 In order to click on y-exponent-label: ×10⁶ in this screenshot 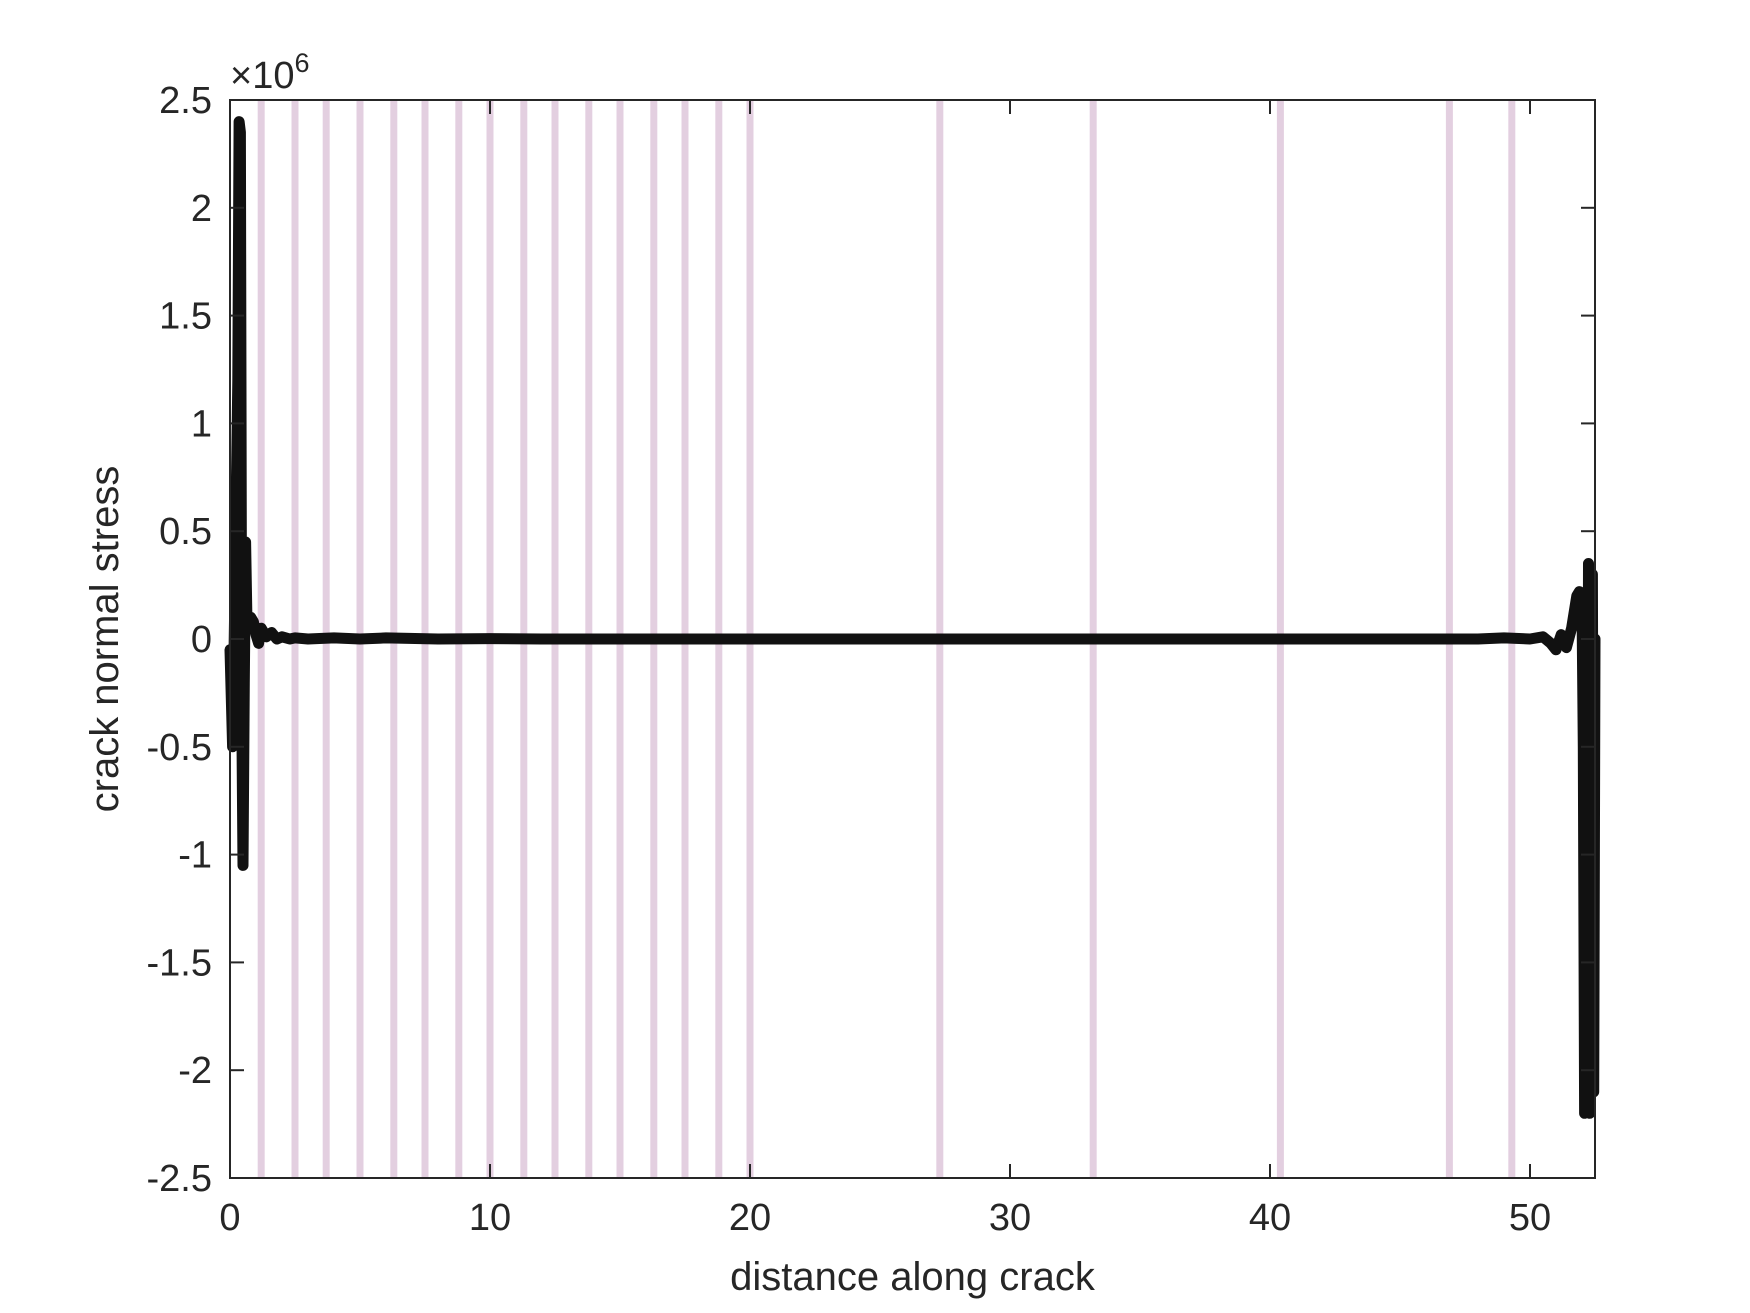, I will do `click(270, 72)`.